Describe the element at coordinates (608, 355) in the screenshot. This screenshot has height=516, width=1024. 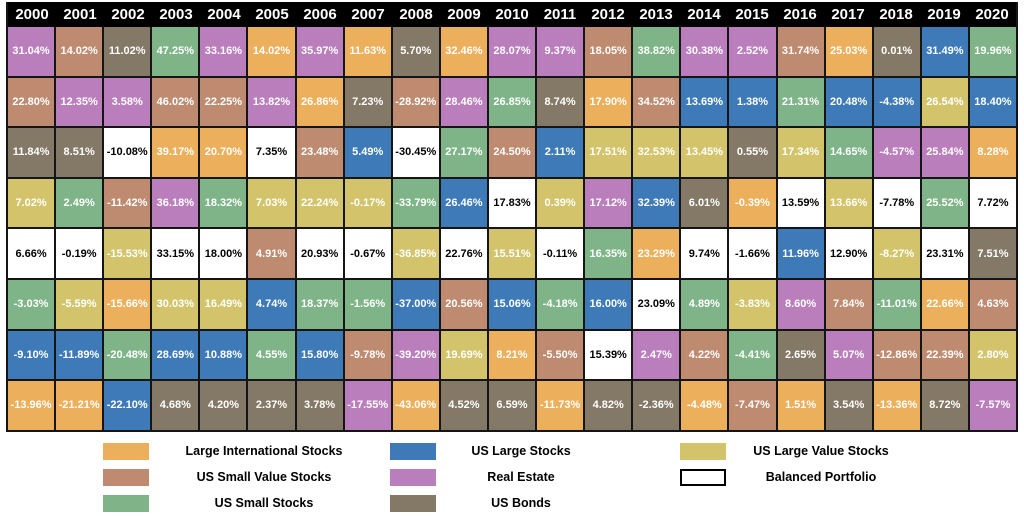
I see `return-cell-2012-bp: 15.39%` at that location.